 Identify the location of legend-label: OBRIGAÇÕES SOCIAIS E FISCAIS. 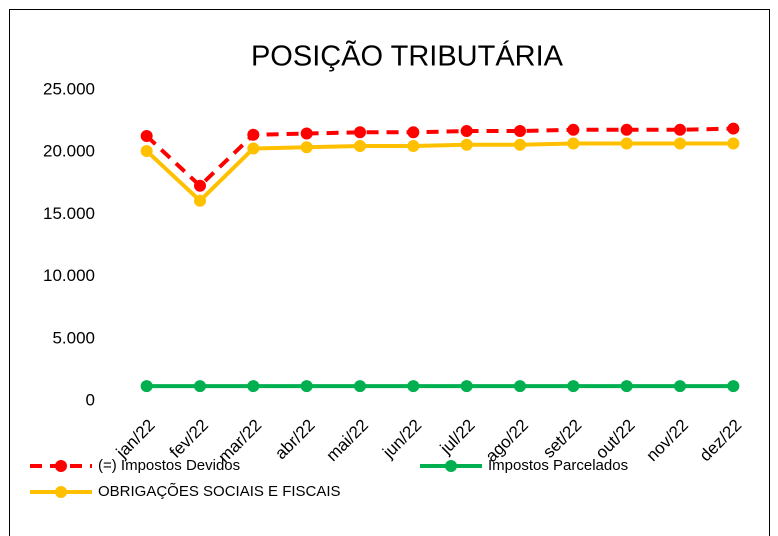
(219, 491).